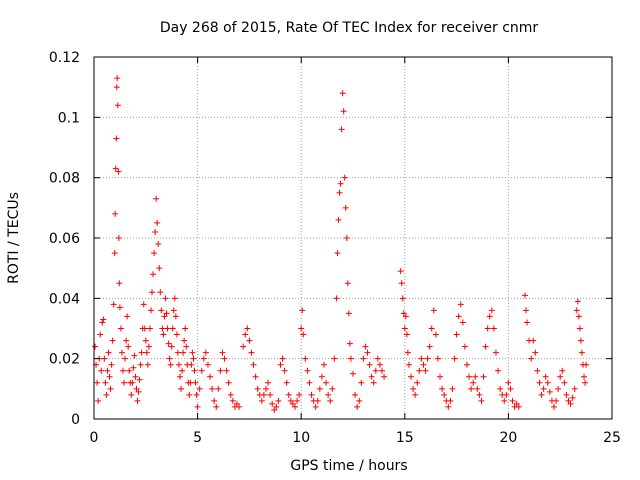  Describe the element at coordinates (14, 238) in the screenshot. I see `y-axis-label: ROTI / TECUs` at that location.